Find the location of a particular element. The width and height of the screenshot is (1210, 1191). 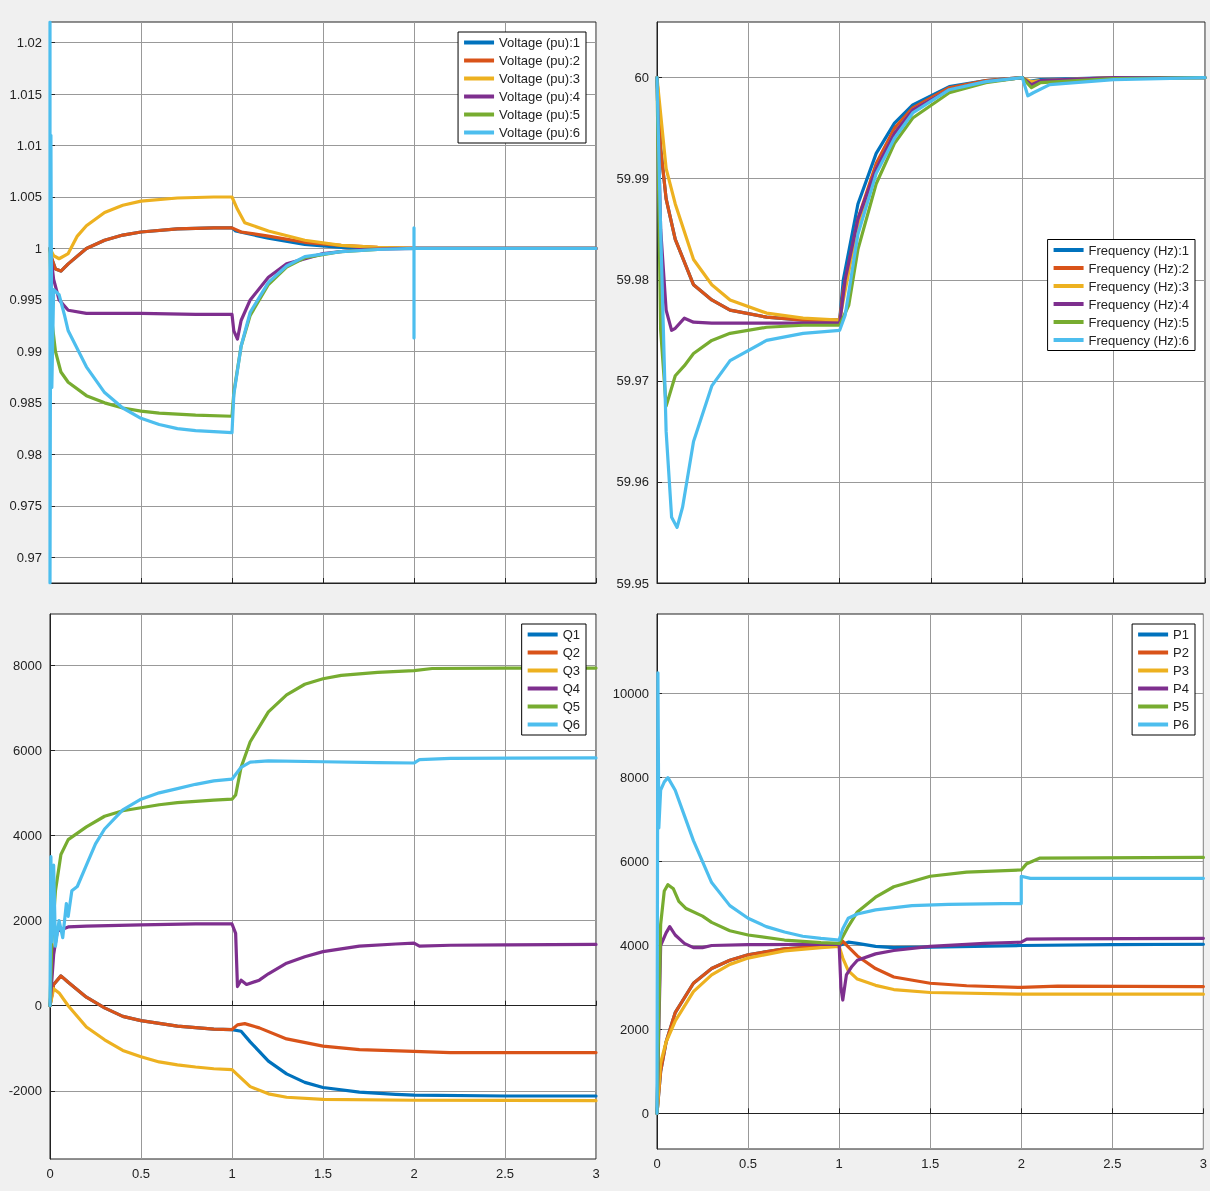

y-tick-label: 0.97 is located at coordinates (29, 557).